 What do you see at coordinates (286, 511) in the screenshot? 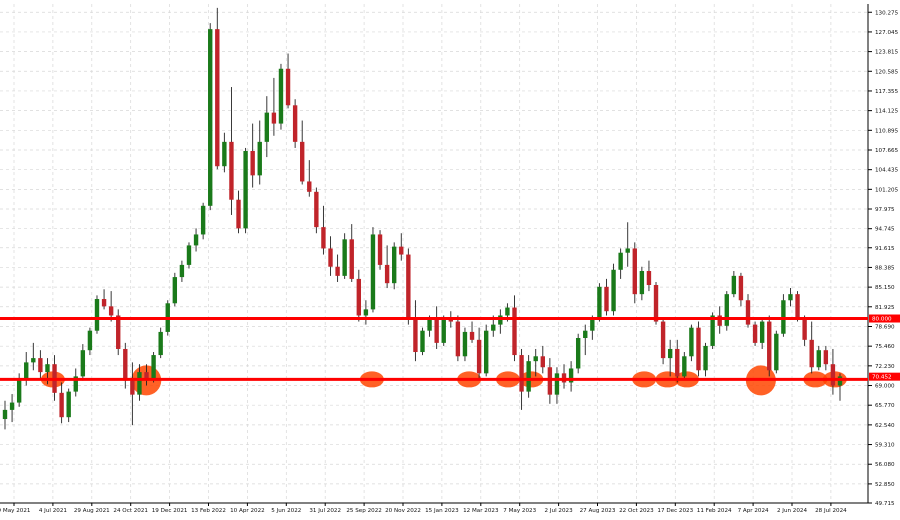
I see `date-tick-label: 5 Jun 2022` at bounding box center [286, 511].